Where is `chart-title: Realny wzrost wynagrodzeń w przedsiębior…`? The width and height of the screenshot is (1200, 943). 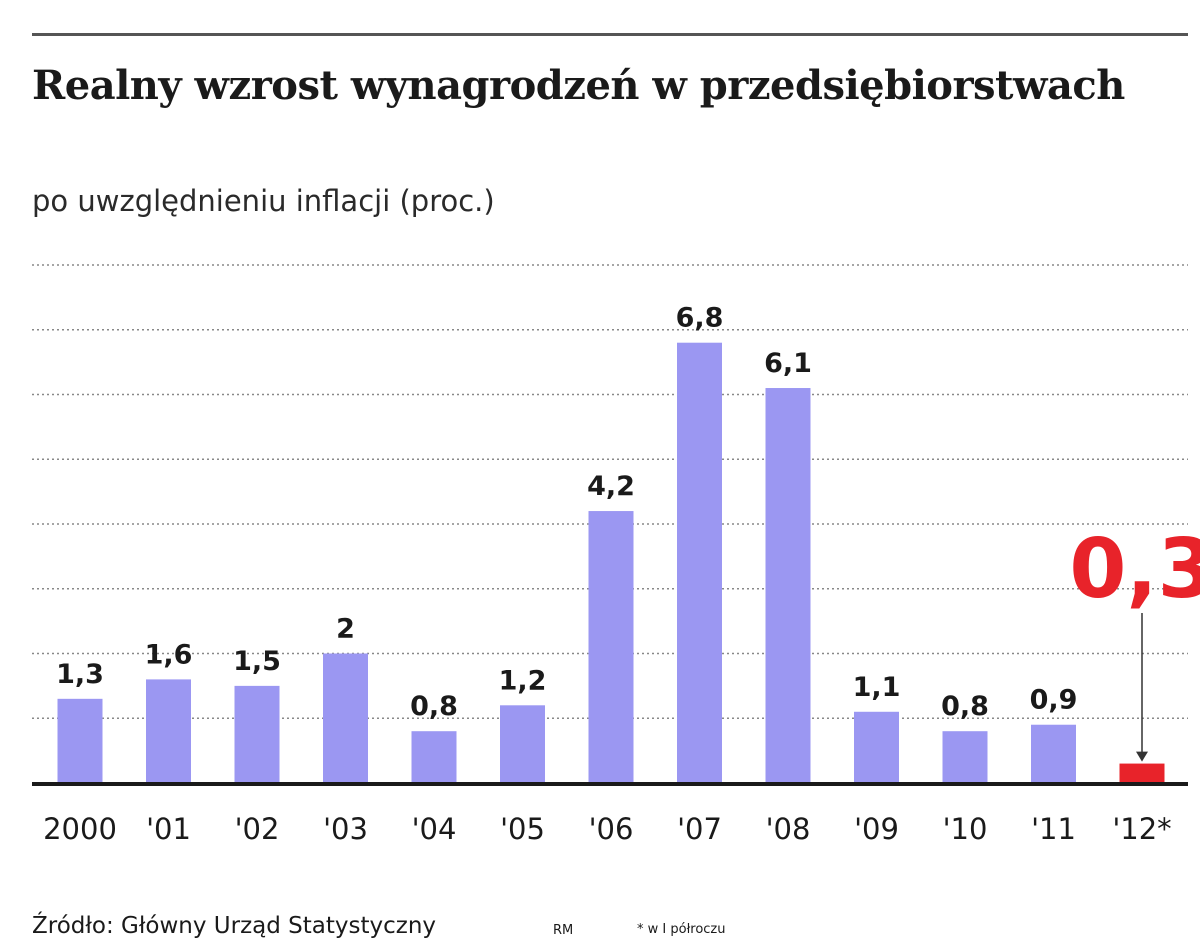
chart-title: Realny wzrost wynagrodzeń w przedsiębior… is located at coordinates (578, 85).